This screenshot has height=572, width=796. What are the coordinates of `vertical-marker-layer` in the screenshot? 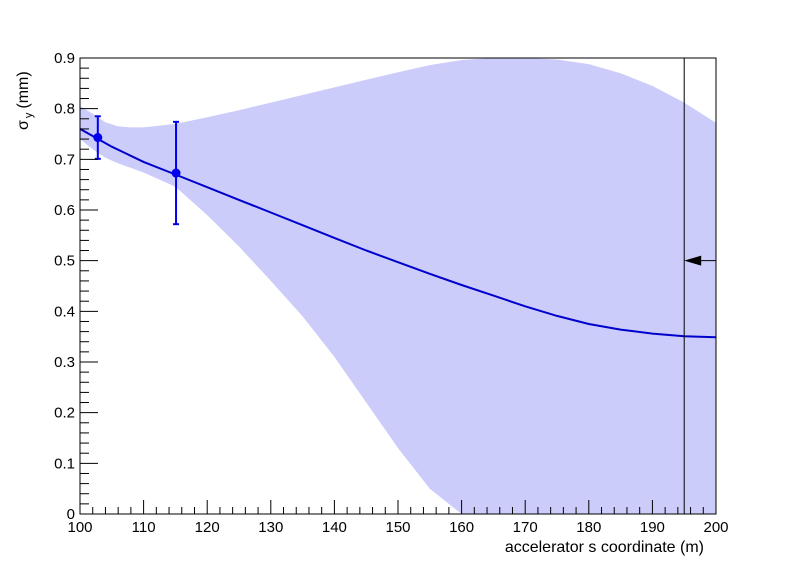 It's located at (699, 286).